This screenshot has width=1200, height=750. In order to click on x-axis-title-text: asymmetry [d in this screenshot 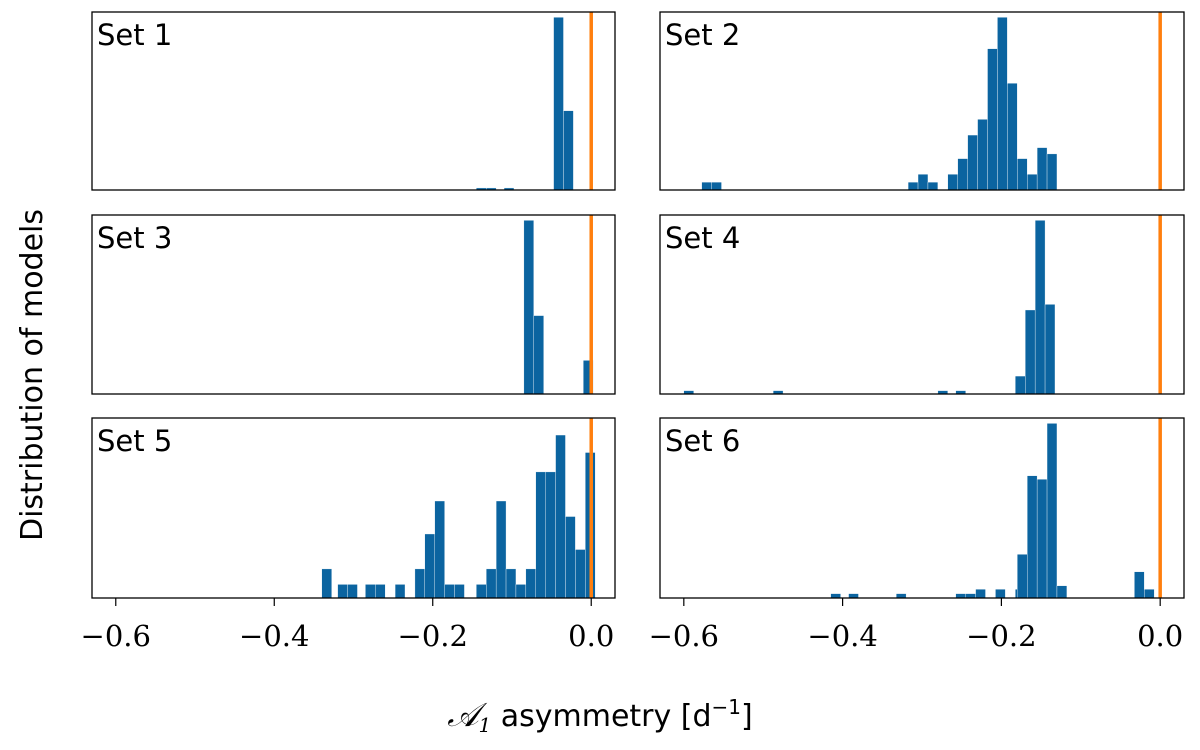, I will do `click(601, 716)`.